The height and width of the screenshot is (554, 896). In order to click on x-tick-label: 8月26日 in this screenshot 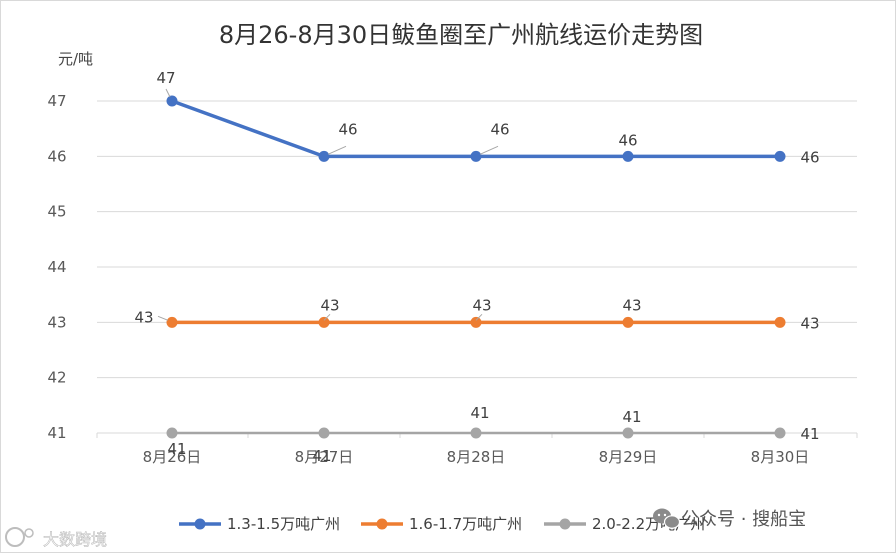, I will do `click(172, 457)`.